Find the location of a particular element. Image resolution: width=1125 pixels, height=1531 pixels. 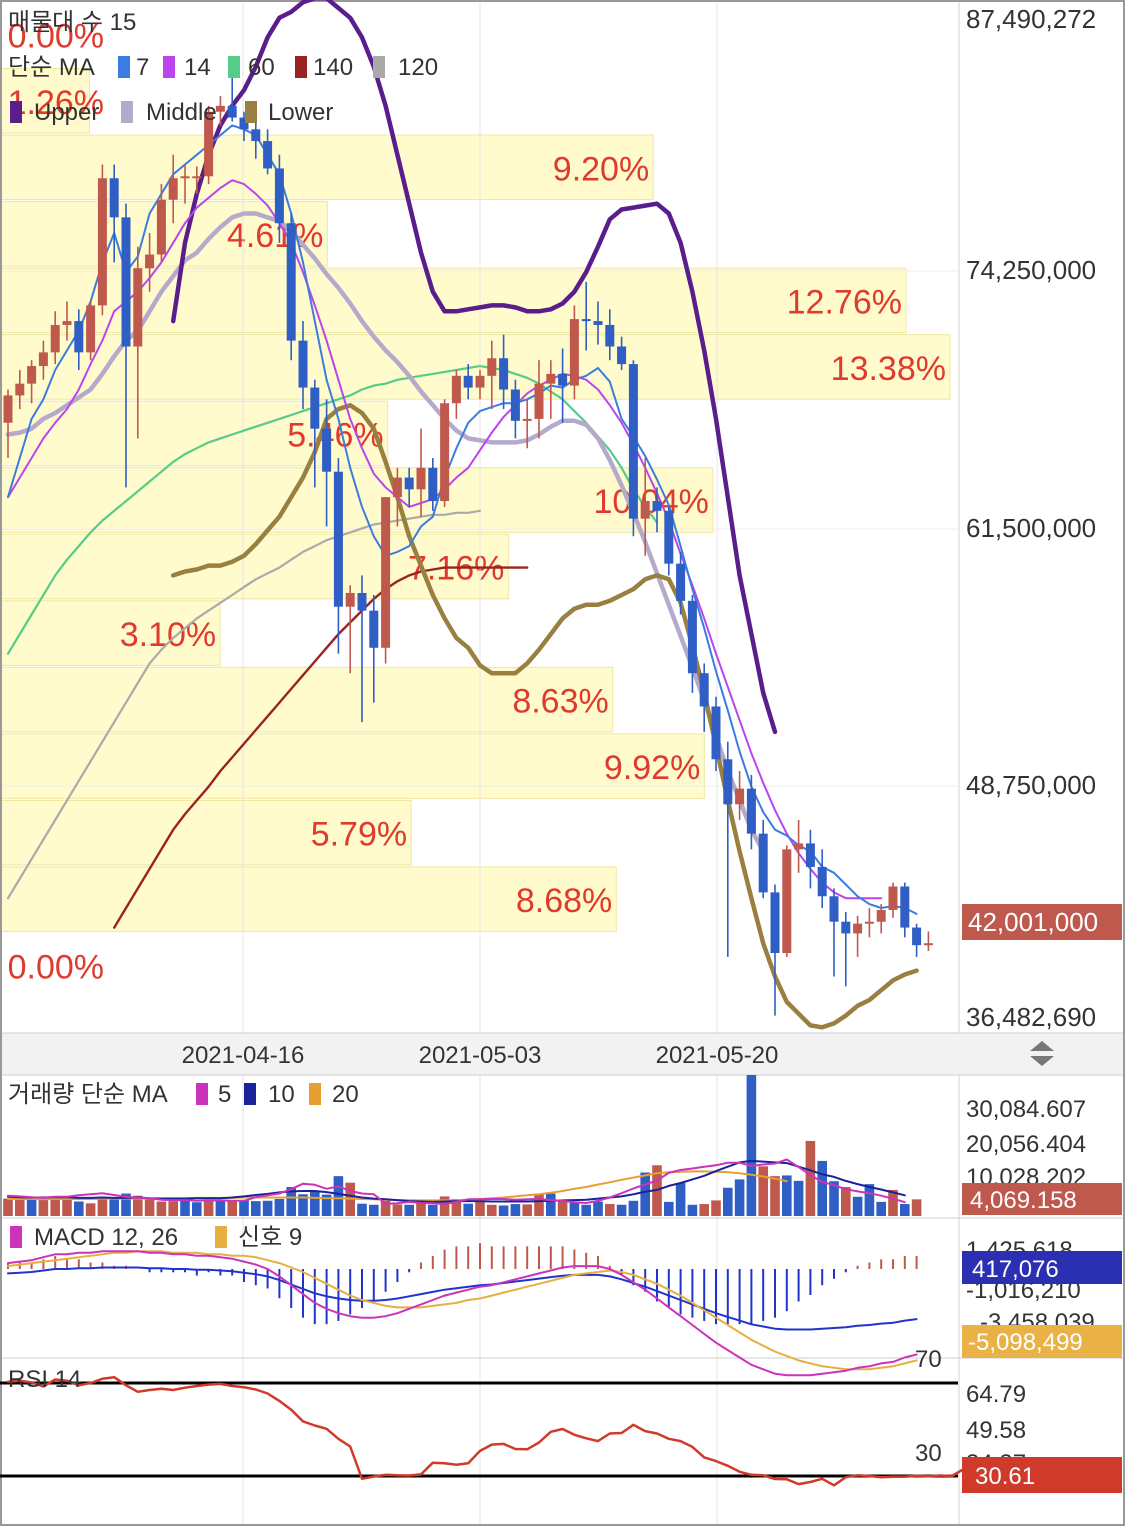

ma120-swatch is located at coordinates (379, 67).